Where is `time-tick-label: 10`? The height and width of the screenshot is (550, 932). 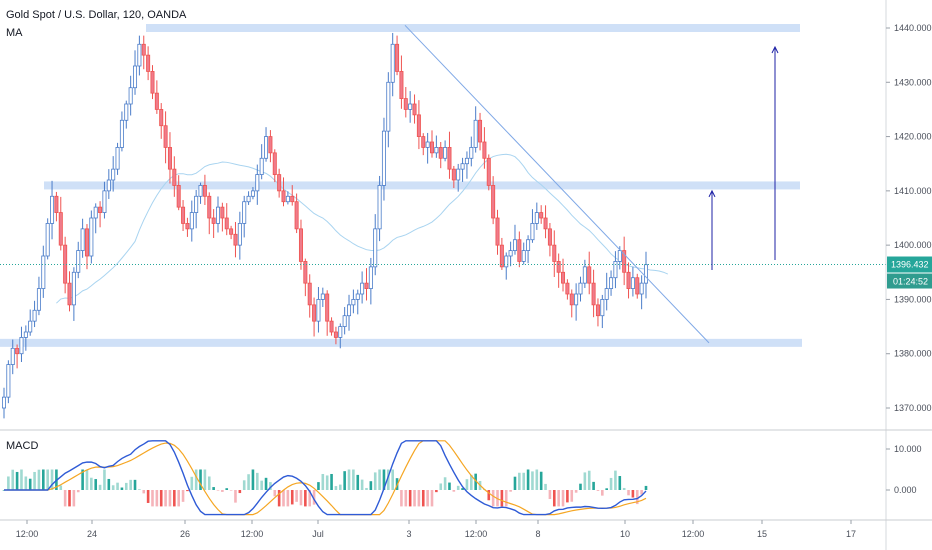
time-tick-label: 10 is located at coordinates (625, 534).